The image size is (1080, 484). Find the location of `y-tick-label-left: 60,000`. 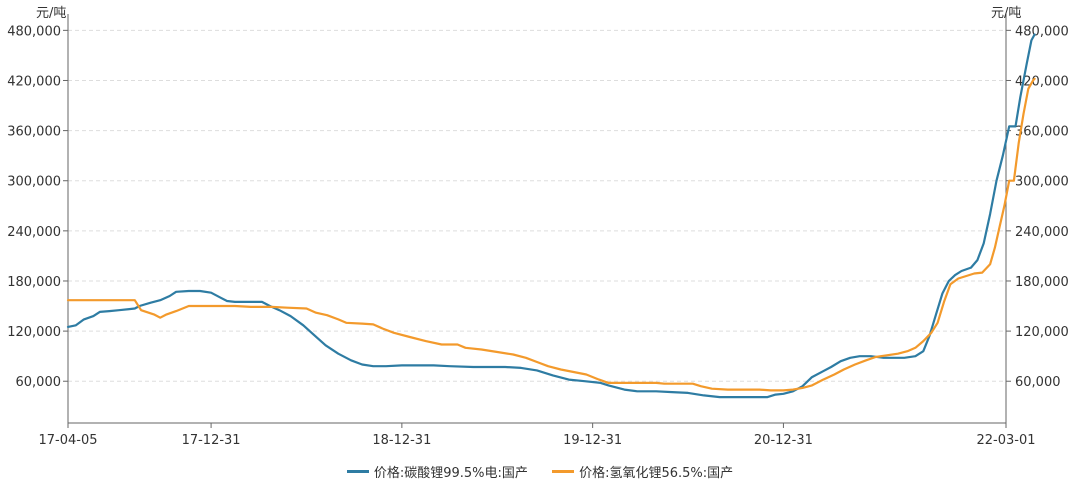

y-tick-label-left: 60,000 is located at coordinates (39, 382).